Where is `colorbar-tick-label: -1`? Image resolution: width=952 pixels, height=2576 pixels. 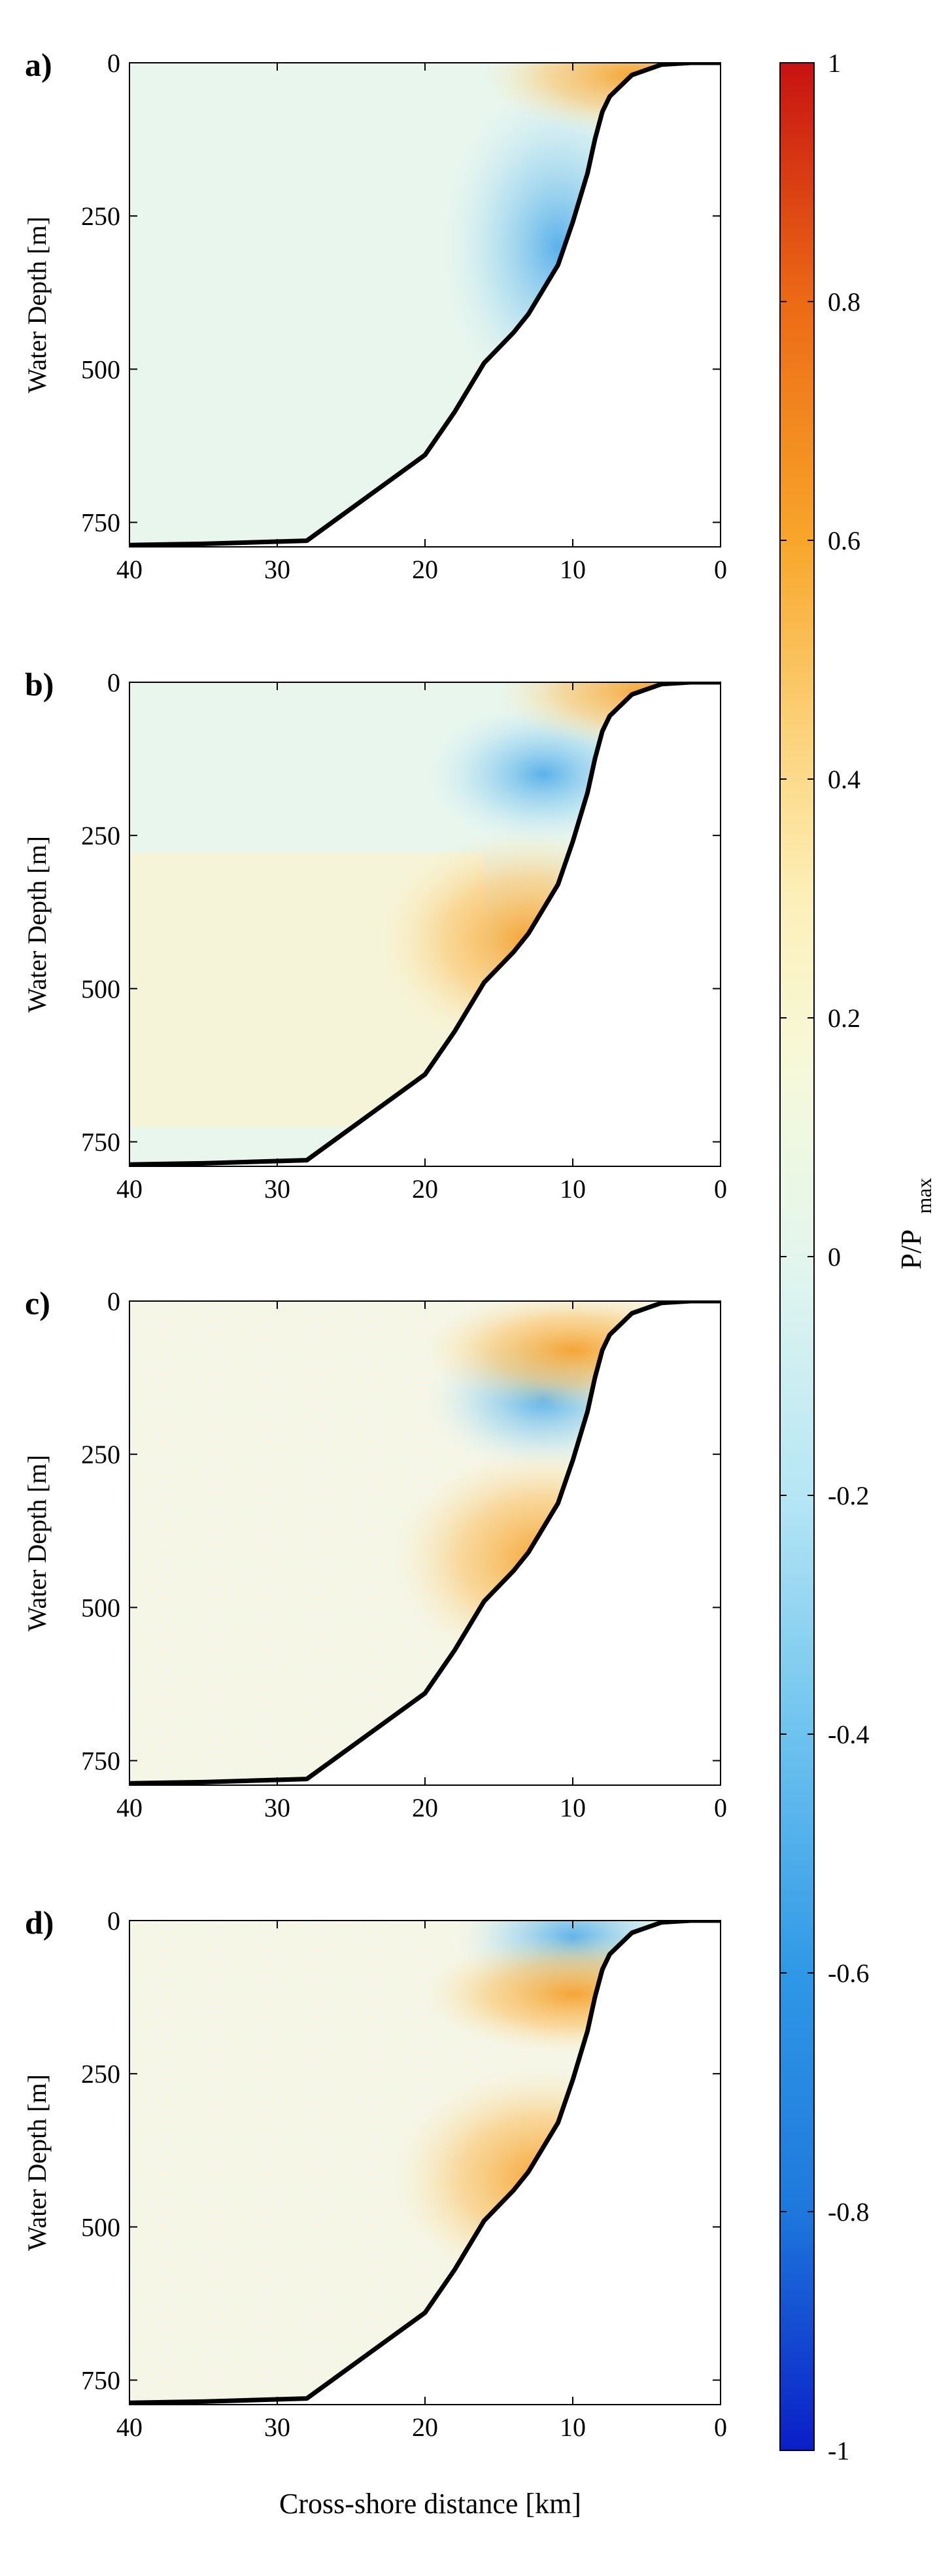 colorbar-tick-label: -1 is located at coordinates (838, 2450).